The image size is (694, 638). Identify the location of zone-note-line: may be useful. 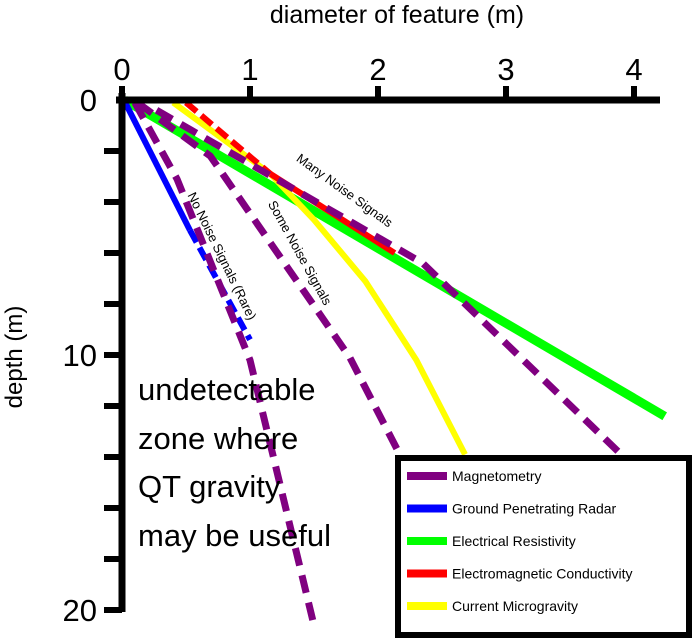
(234, 535).